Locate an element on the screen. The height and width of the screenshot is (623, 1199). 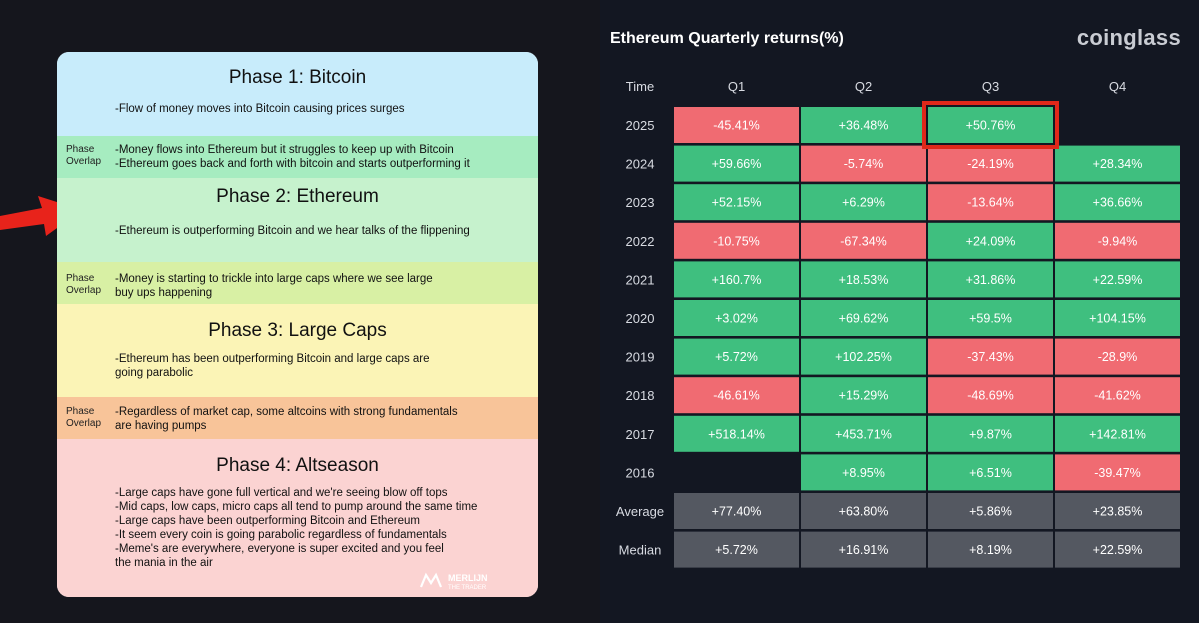
cell-2020-q1 is located at coordinates (736, 318).